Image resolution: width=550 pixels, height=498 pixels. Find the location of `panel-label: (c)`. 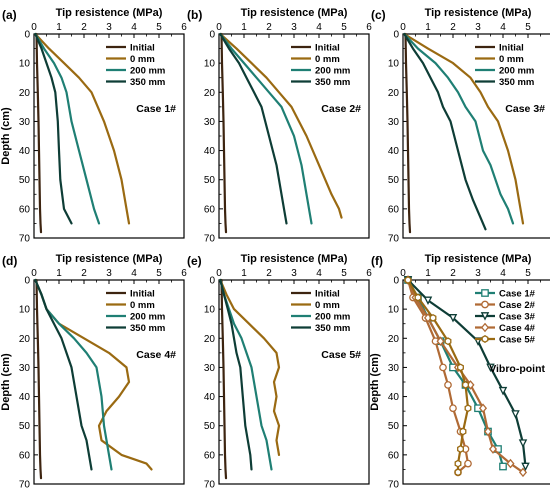

panel-label: (c) is located at coordinates (378, 15).